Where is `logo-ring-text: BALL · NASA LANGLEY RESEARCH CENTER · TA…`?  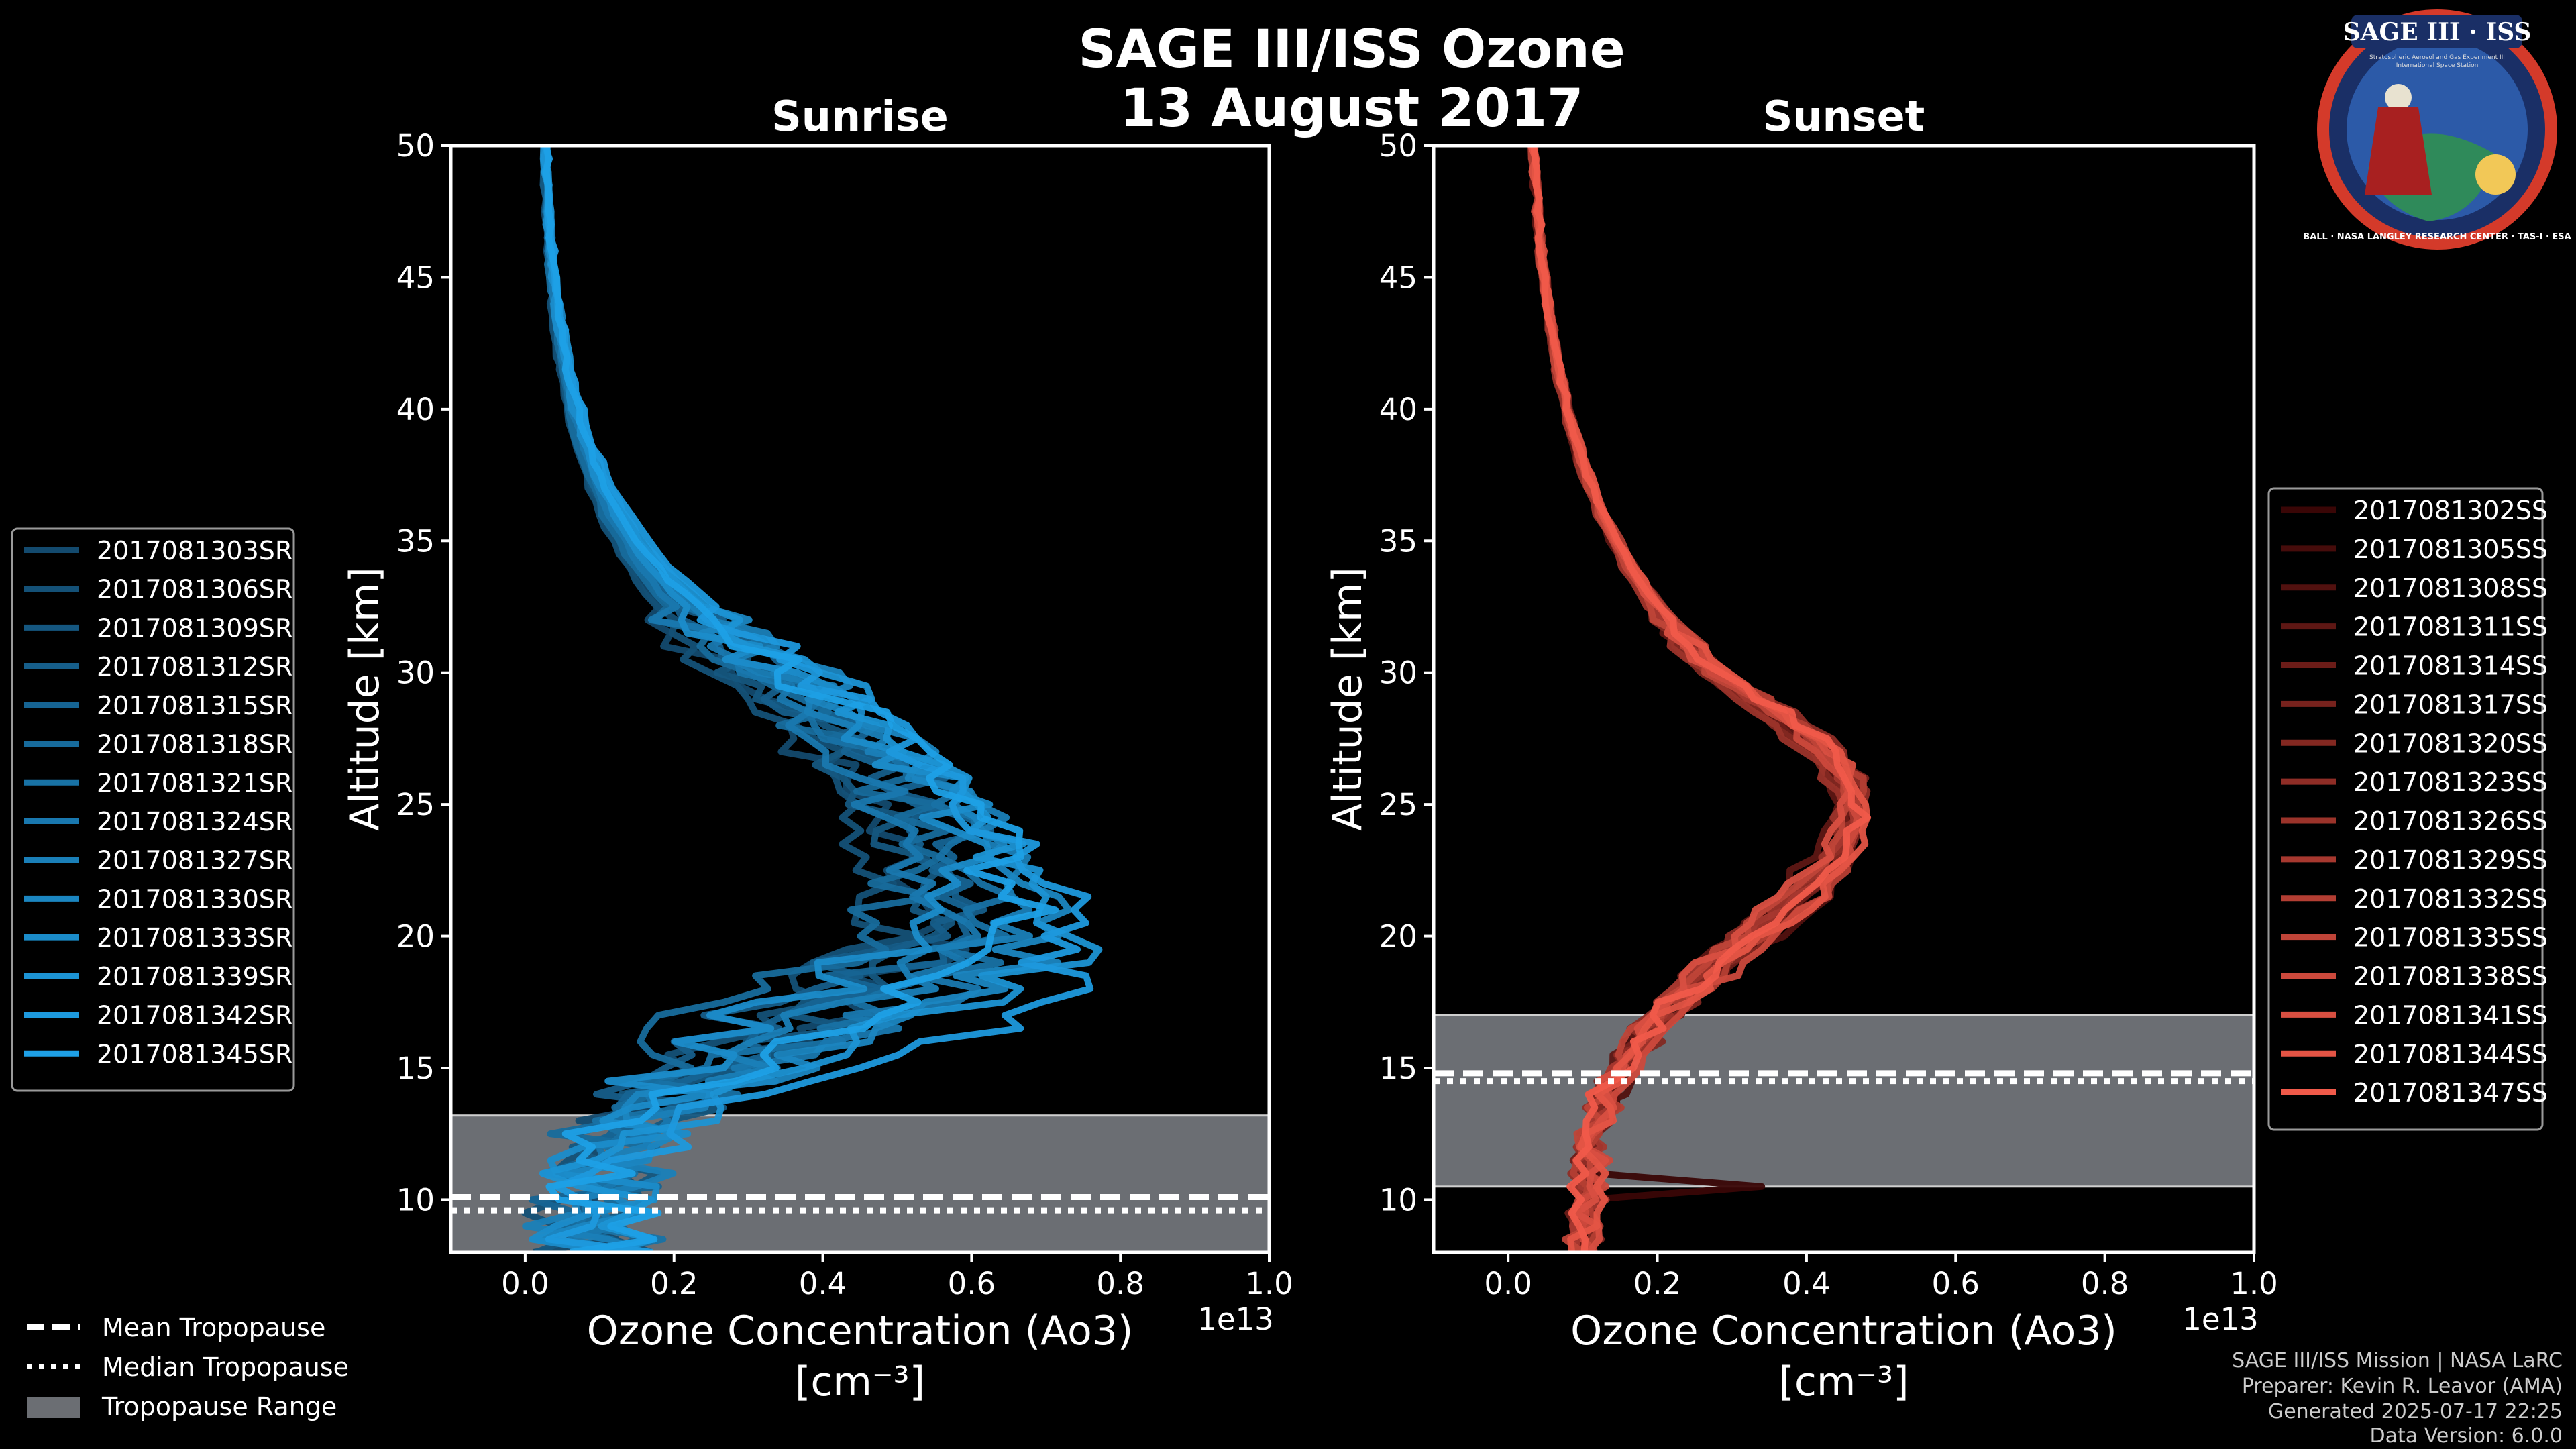 logo-ring-text: BALL · NASA LANGLEY RESEARCH CENTER · TA… is located at coordinates (2437, 237).